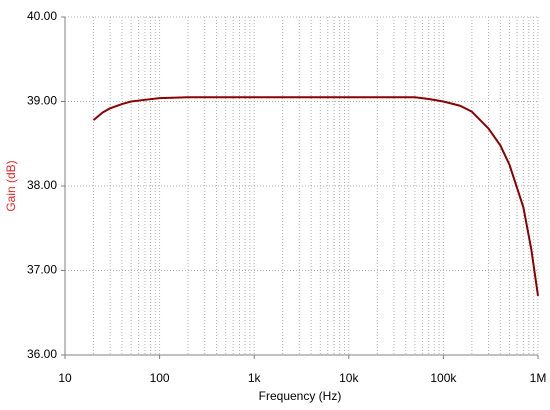  Describe the element at coordinates (42, 270) in the screenshot. I see `y-tick-label: 37.00` at that location.